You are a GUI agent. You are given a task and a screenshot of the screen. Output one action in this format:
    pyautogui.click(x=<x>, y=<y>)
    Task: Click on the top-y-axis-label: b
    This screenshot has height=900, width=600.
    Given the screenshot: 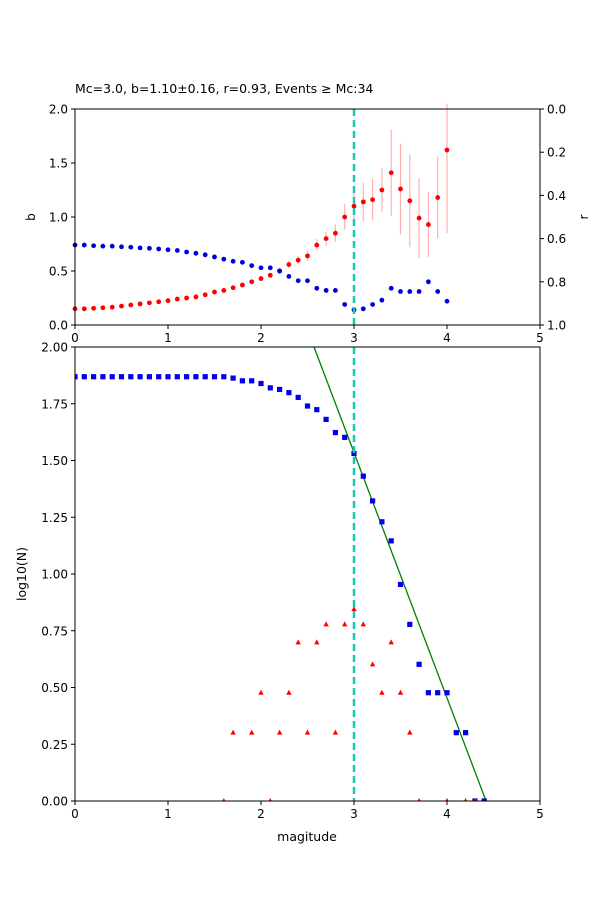 What is the action you would take?
    pyautogui.click(x=31, y=217)
    